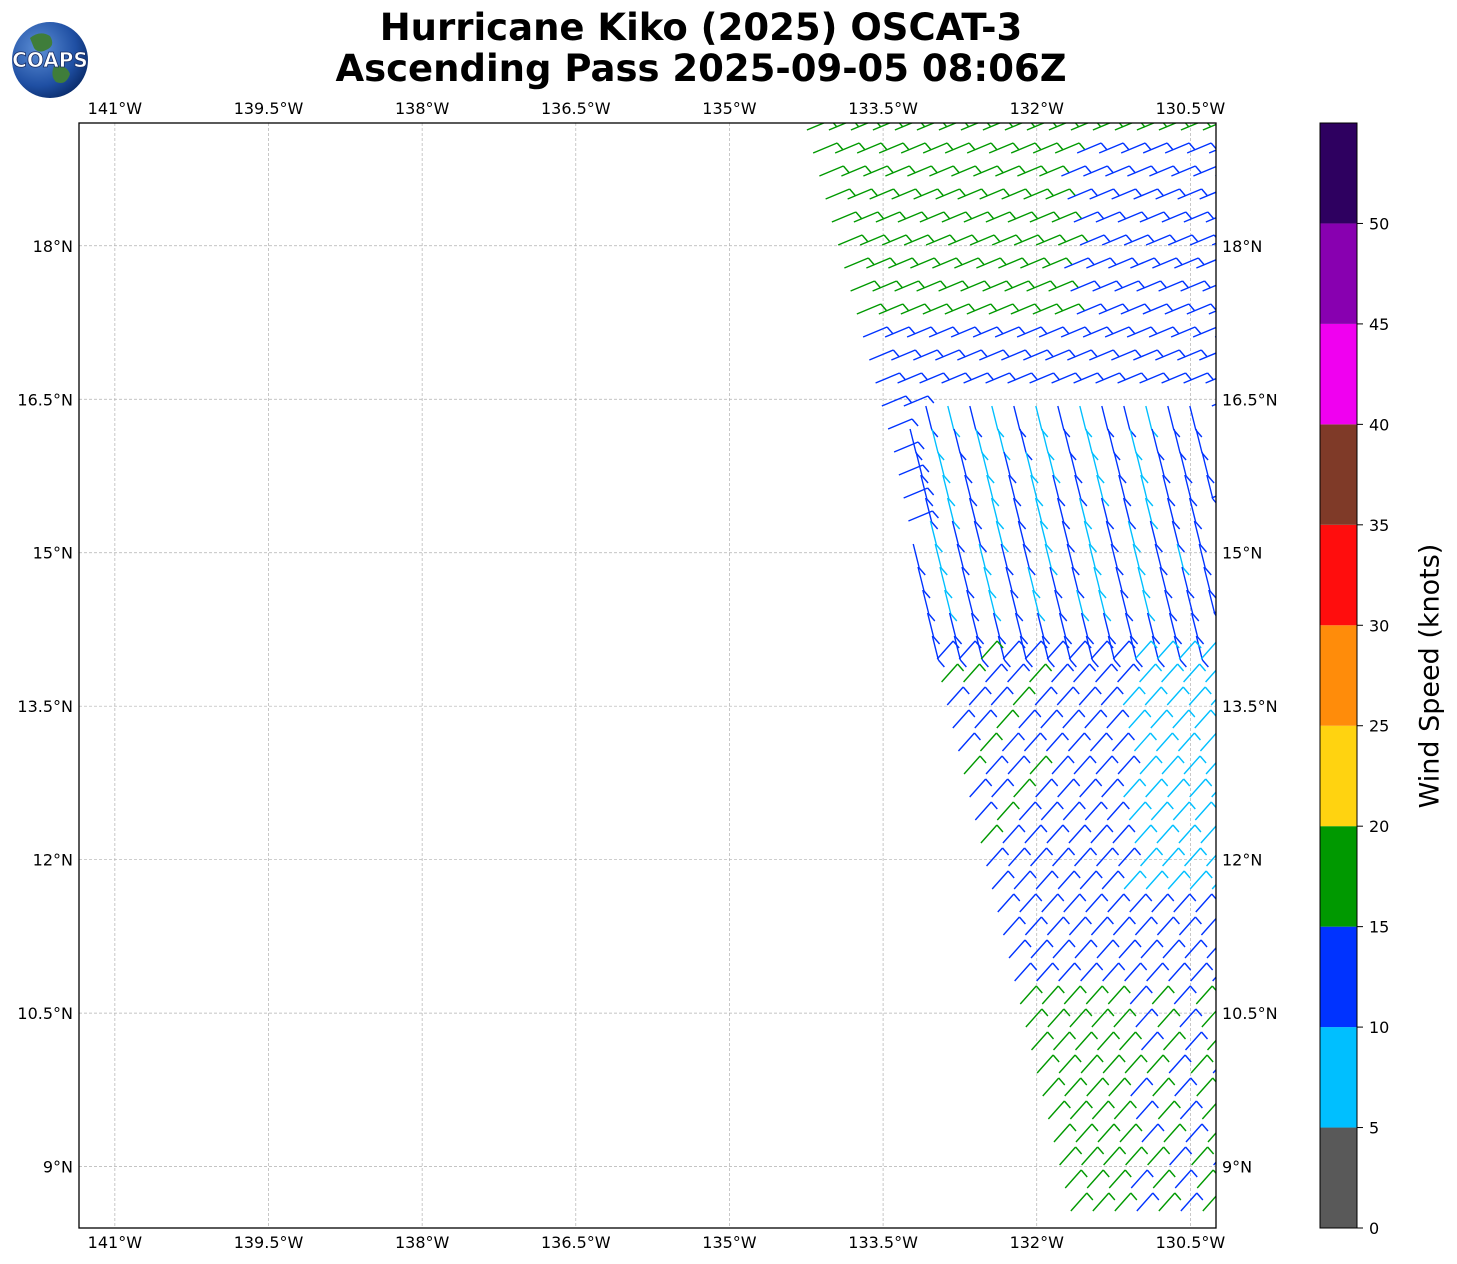 The width and height of the screenshot is (1457, 1264). I want to click on coaps-logo-icon: COAPS, so click(50, 60).